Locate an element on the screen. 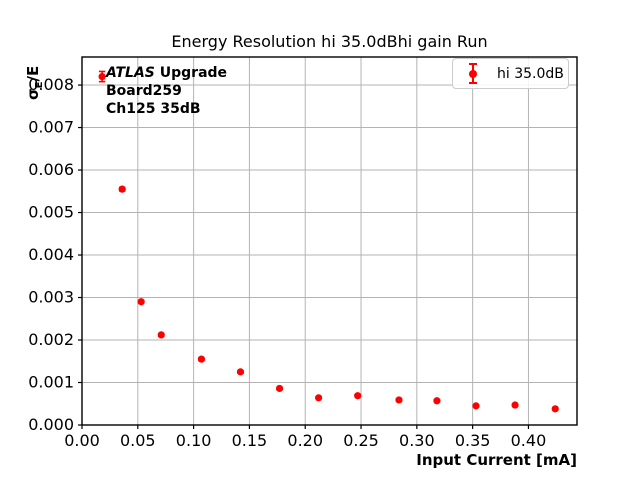  errorbar-dot is located at coordinates (473, 73).